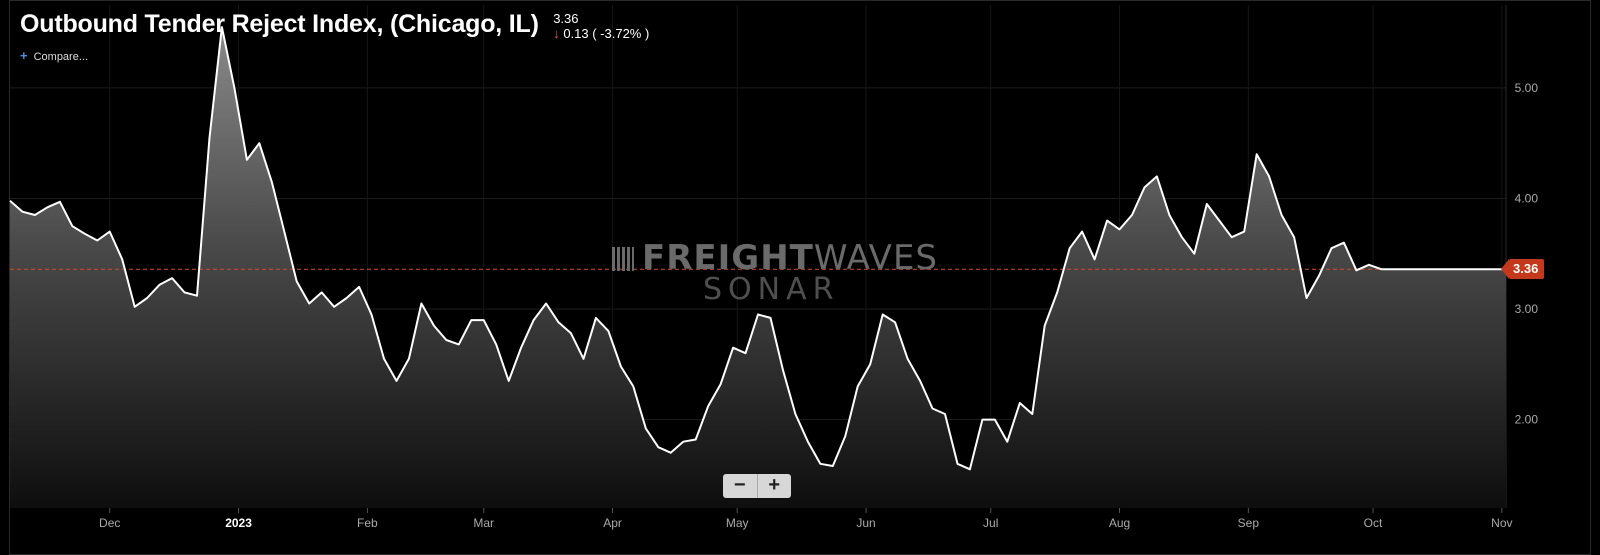 The width and height of the screenshot is (1600, 555). Describe the element at coordinates (1527, 198) in the screenshot. I see `y-tick-label: 4.00` at that location.